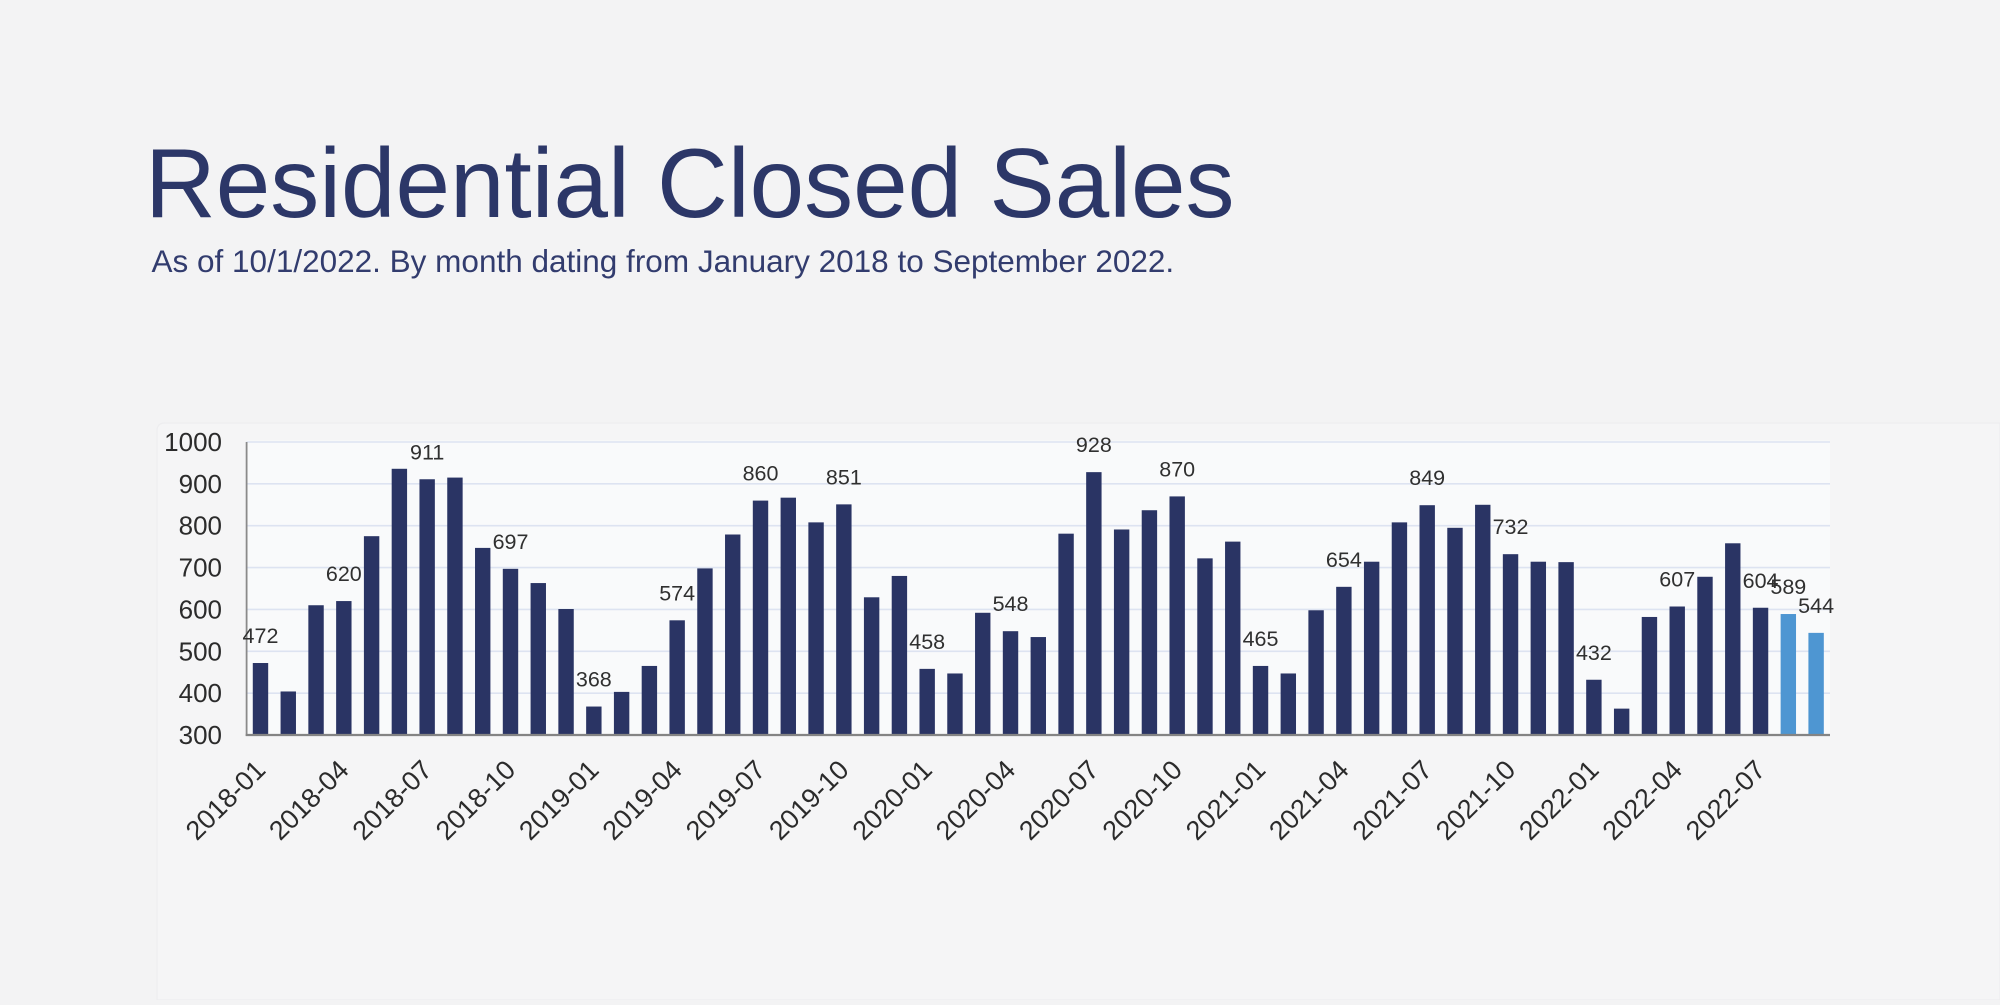 This screenshot has width=2000, height=1005. What do you see at coordinates (1594, 653) in the screenshot?
I see `svg-text: 432` at bounding box center [1594, 653].